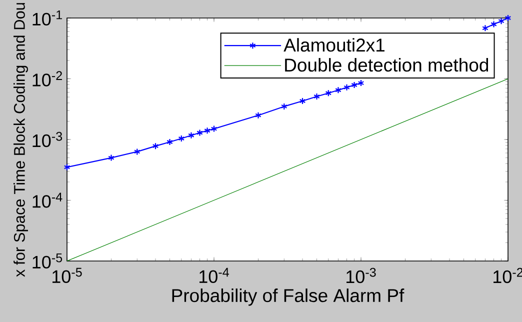 This screenshot has height=322, width=522. Describe the element at coordinates (288, 297) in the screenshot. I see `x-axis-title: Probability of False Alarm Pf` at that location.